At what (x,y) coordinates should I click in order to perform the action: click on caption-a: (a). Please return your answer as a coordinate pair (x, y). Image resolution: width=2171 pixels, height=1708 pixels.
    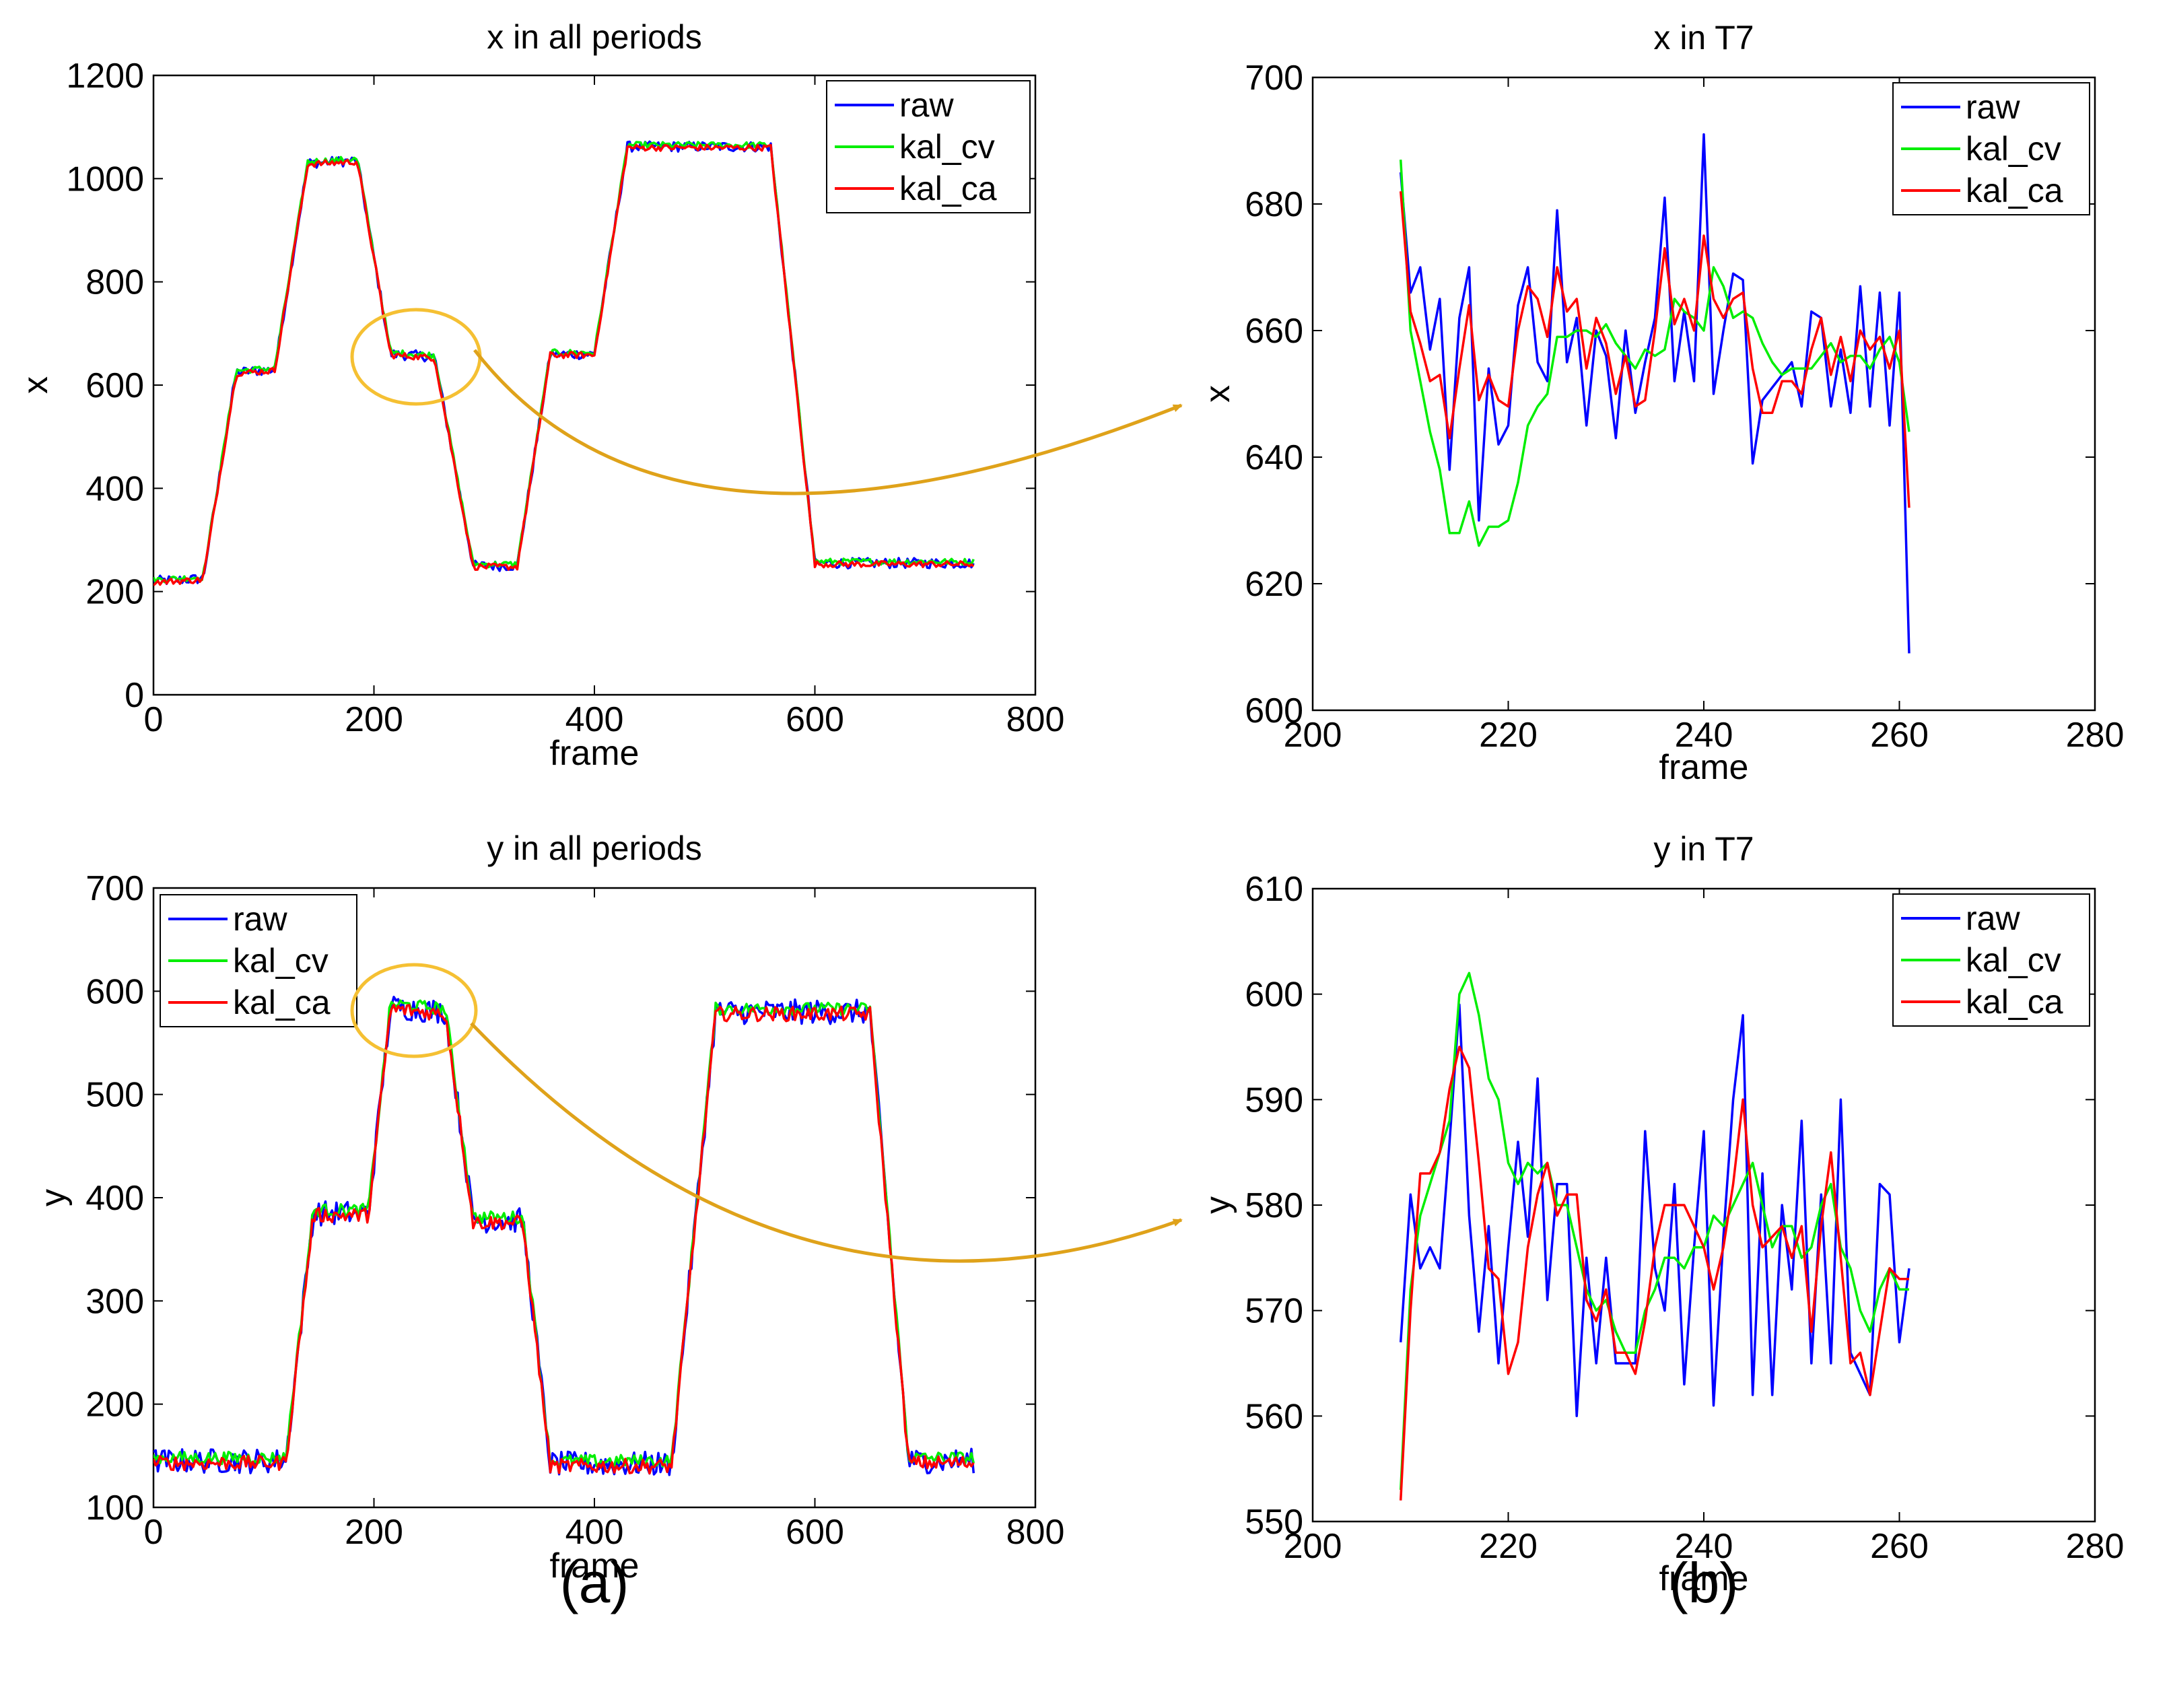
    Looking at the image, I should click on (595, 1582).